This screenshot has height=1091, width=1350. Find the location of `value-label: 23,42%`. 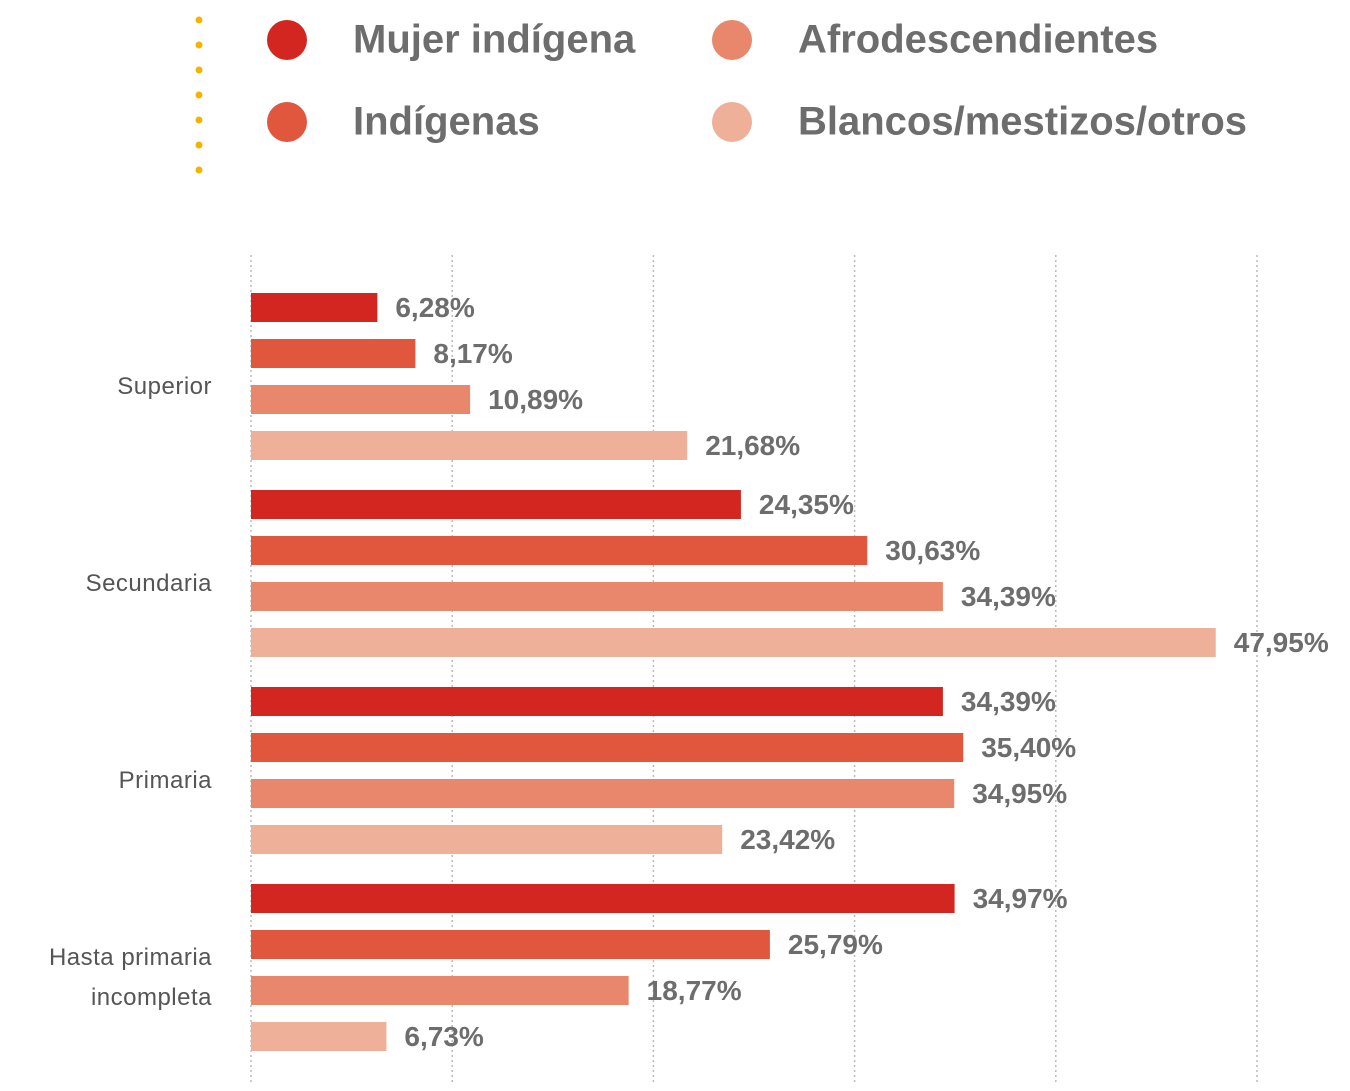

value-label: 23,42% is located at coordinates (787, 839).